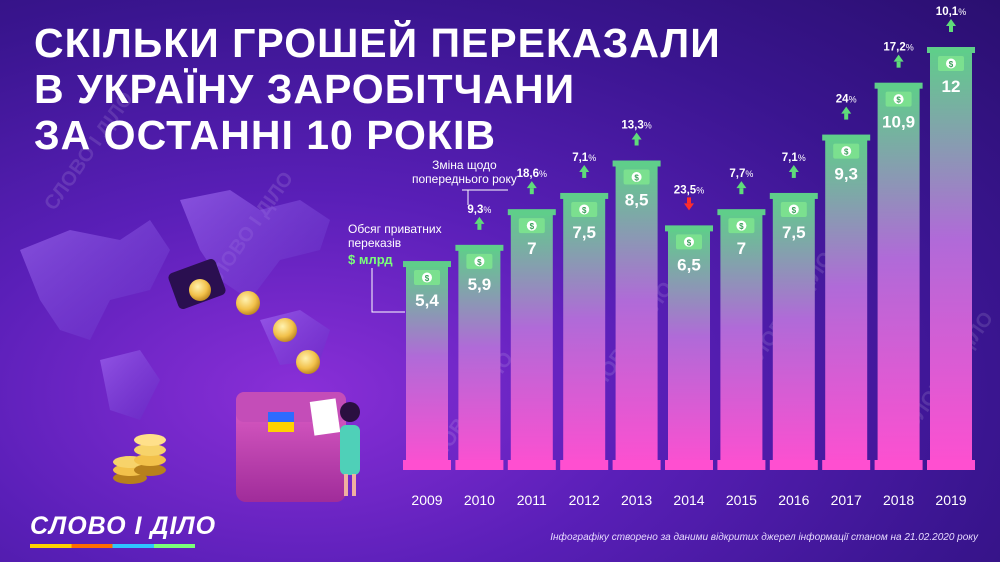 This screenshot has height=562, width=1000. I want to click on value-label: 7,5, so click(794, 232).